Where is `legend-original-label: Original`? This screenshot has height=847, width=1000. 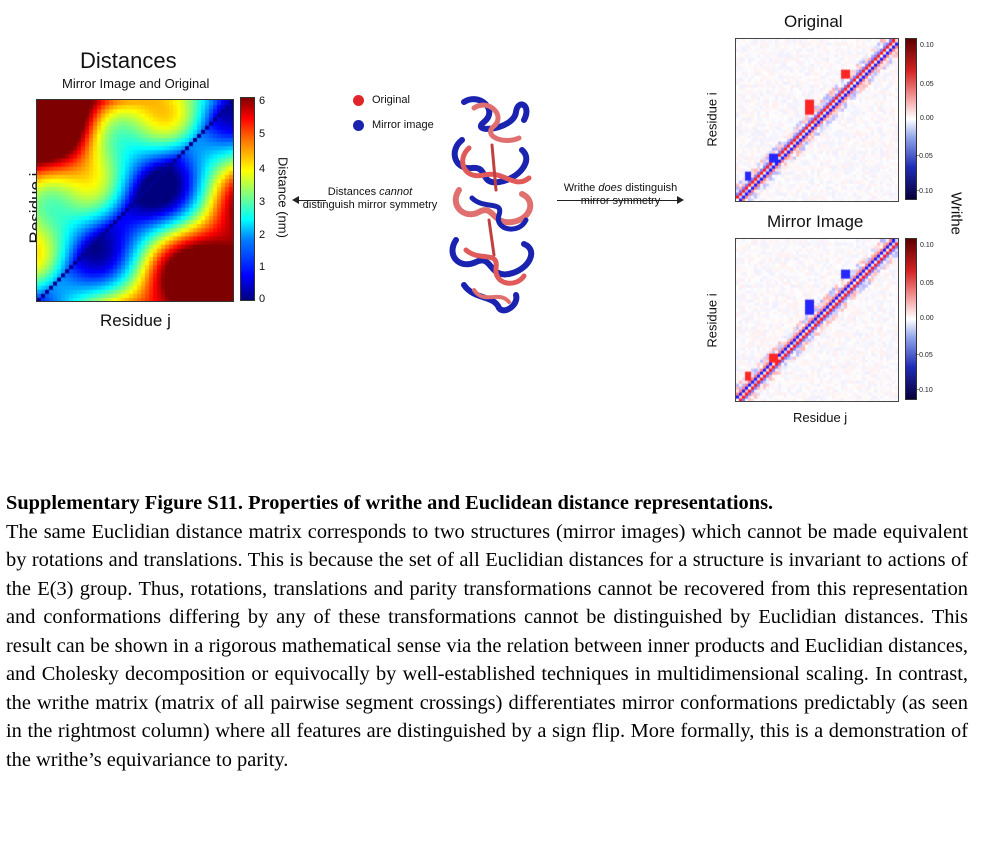 legend-original-label: Original is located at coordinates (391, 100).